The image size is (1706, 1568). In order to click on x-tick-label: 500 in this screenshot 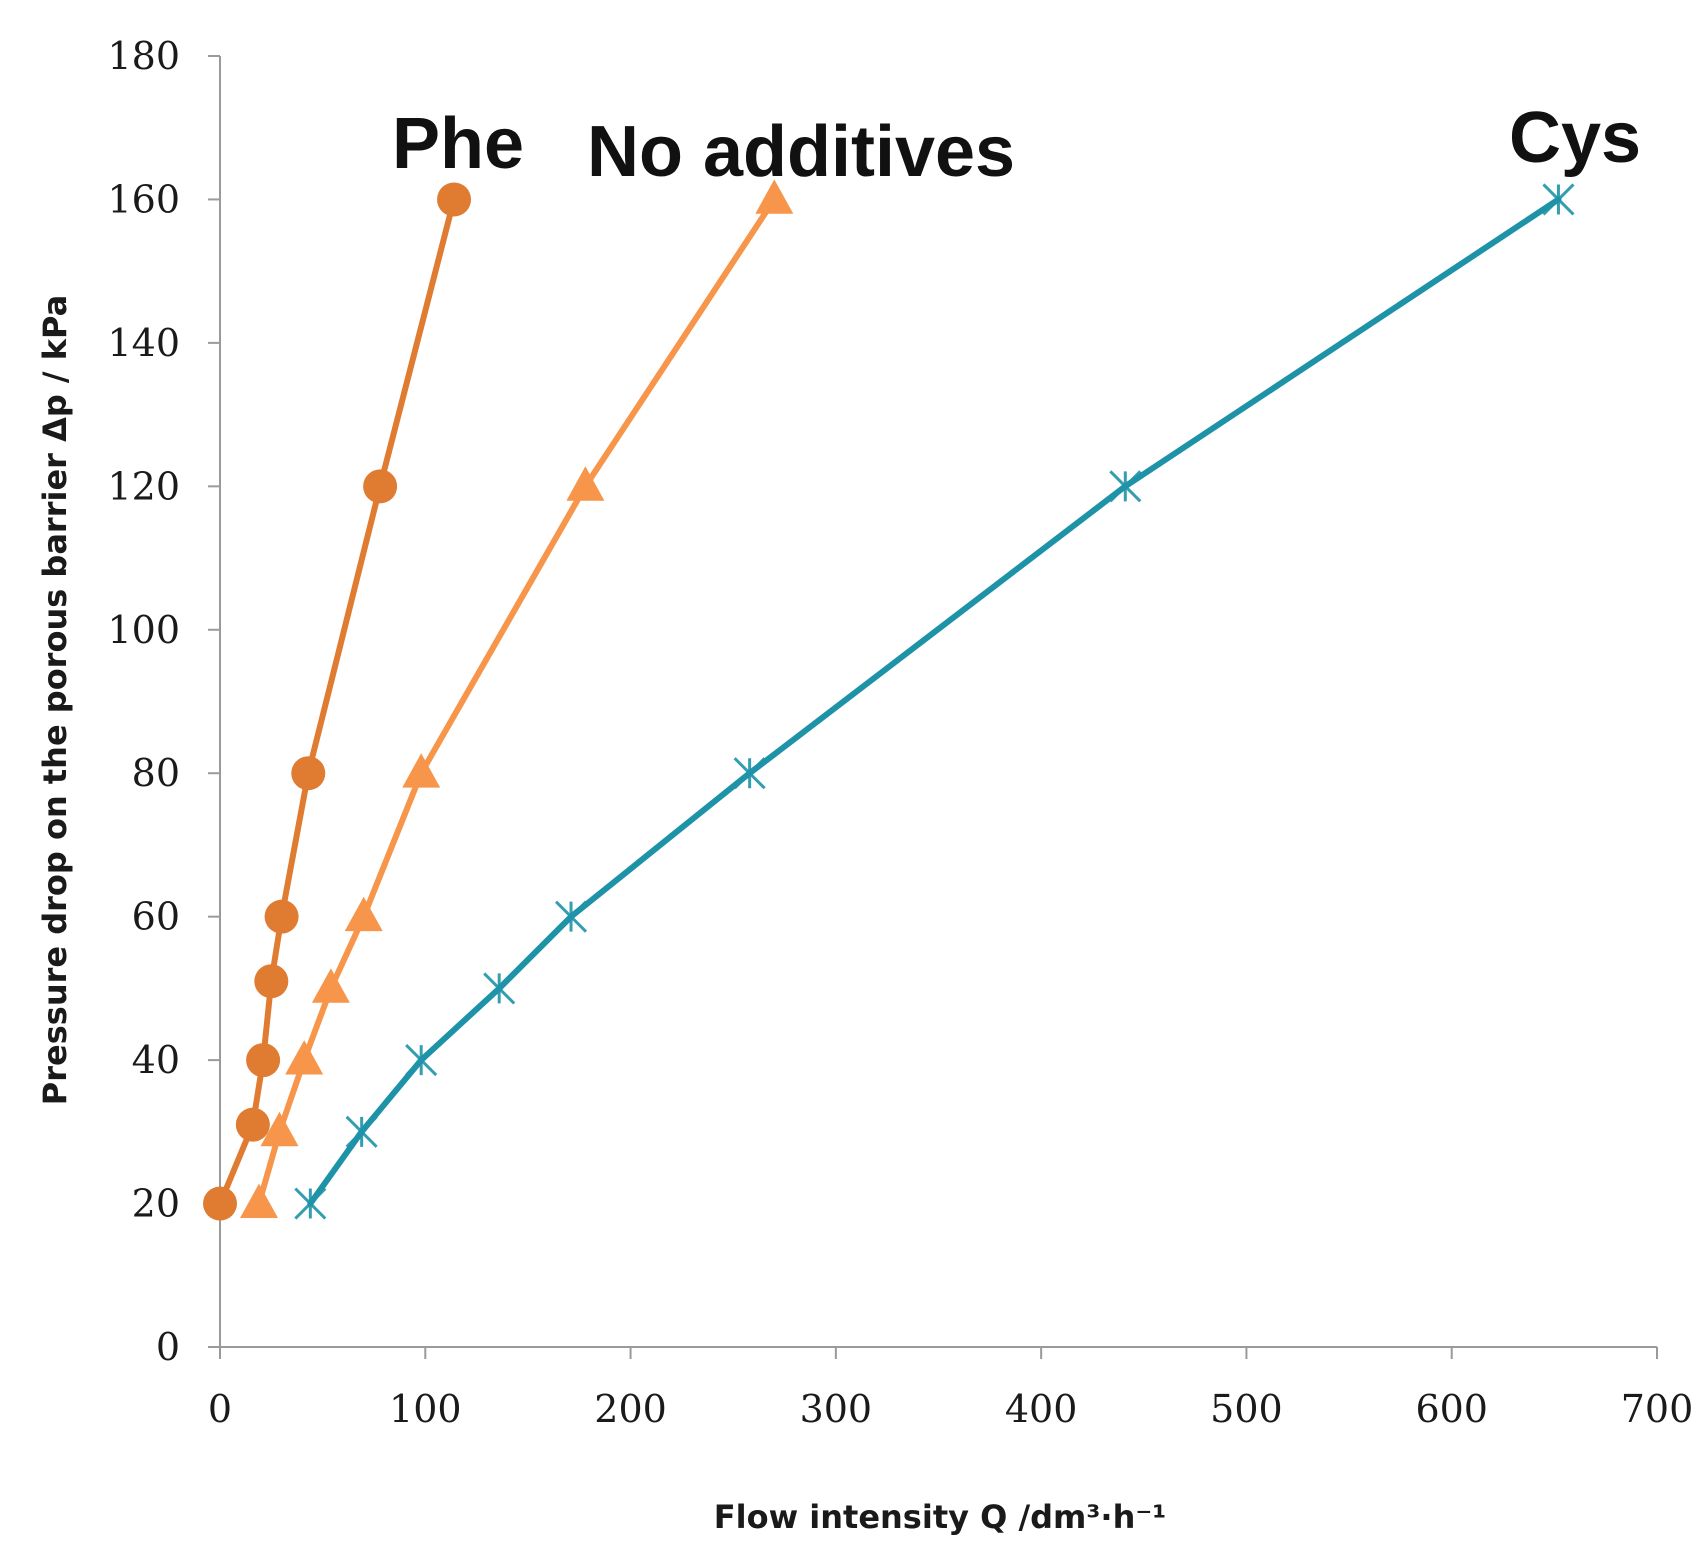, I will do `click(1246, 1409)`.